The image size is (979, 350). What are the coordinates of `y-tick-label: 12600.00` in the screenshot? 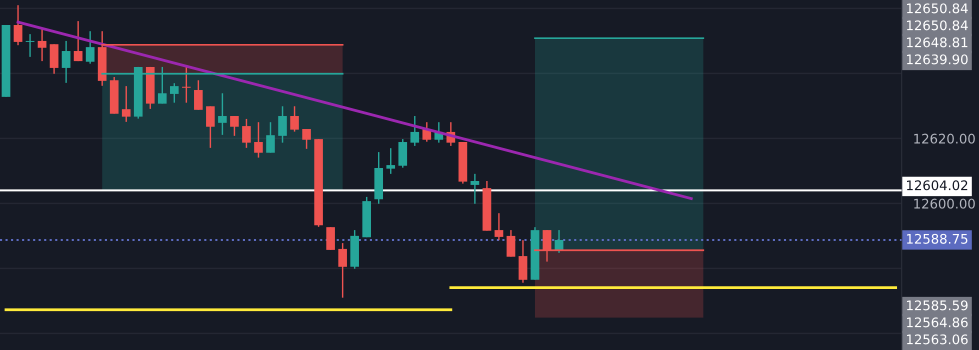 It's located at (944, 203).